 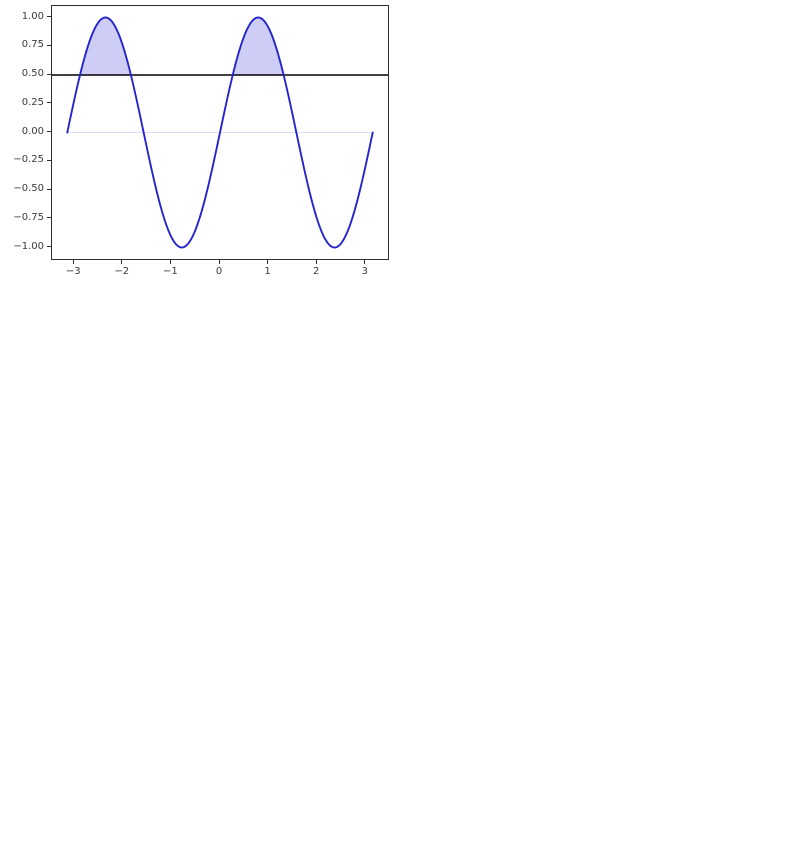 What do you see at coordinates (28, 160) in the screenshot?
I see `y-tick-label: −0.25` at bounding box center [28, 160].